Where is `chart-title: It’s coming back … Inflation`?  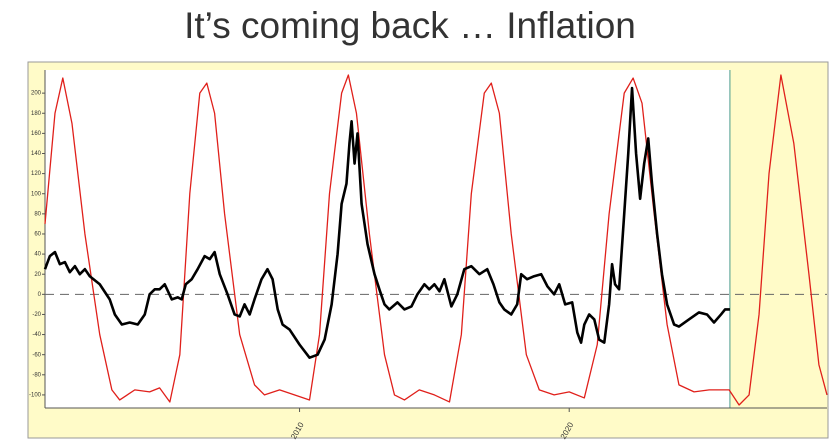 chart-title: It’s coming back … Inflation is located at coordinates (410, 25).